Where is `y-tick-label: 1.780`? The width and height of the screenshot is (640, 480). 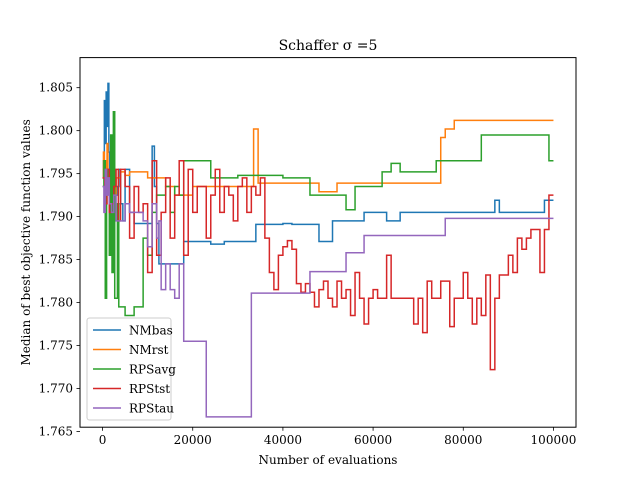
y-tick-label: 1.780 is located at coordinates (56, 303).